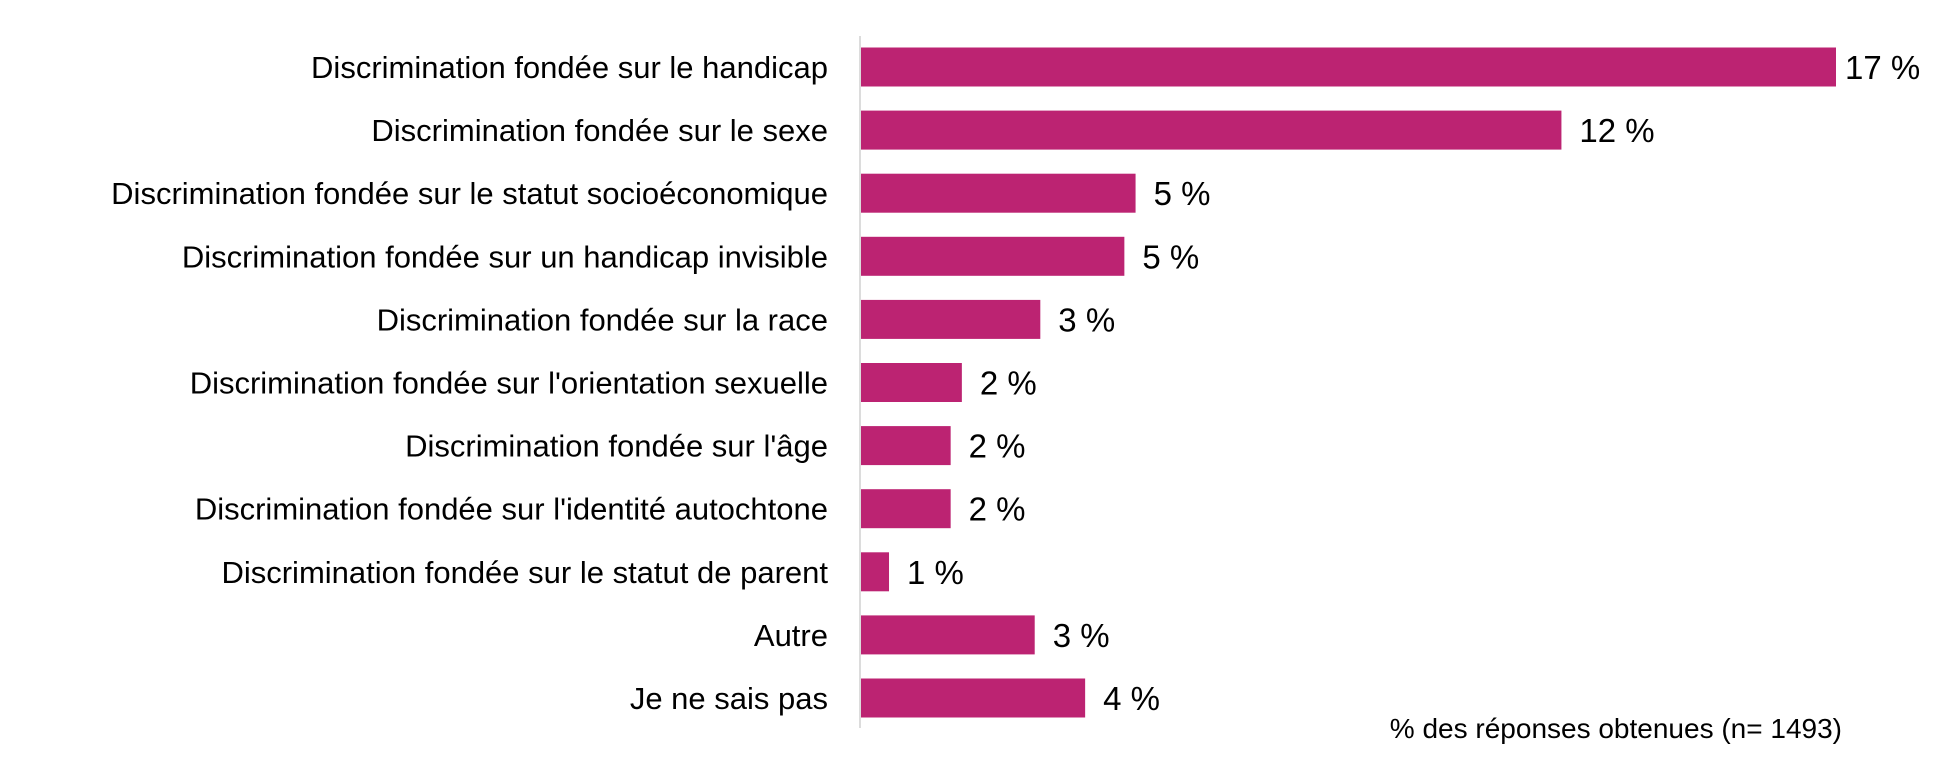  Describe the element at coordinates (1131, 698) in the screenshot. I see `value-label: 4 %` at that location.